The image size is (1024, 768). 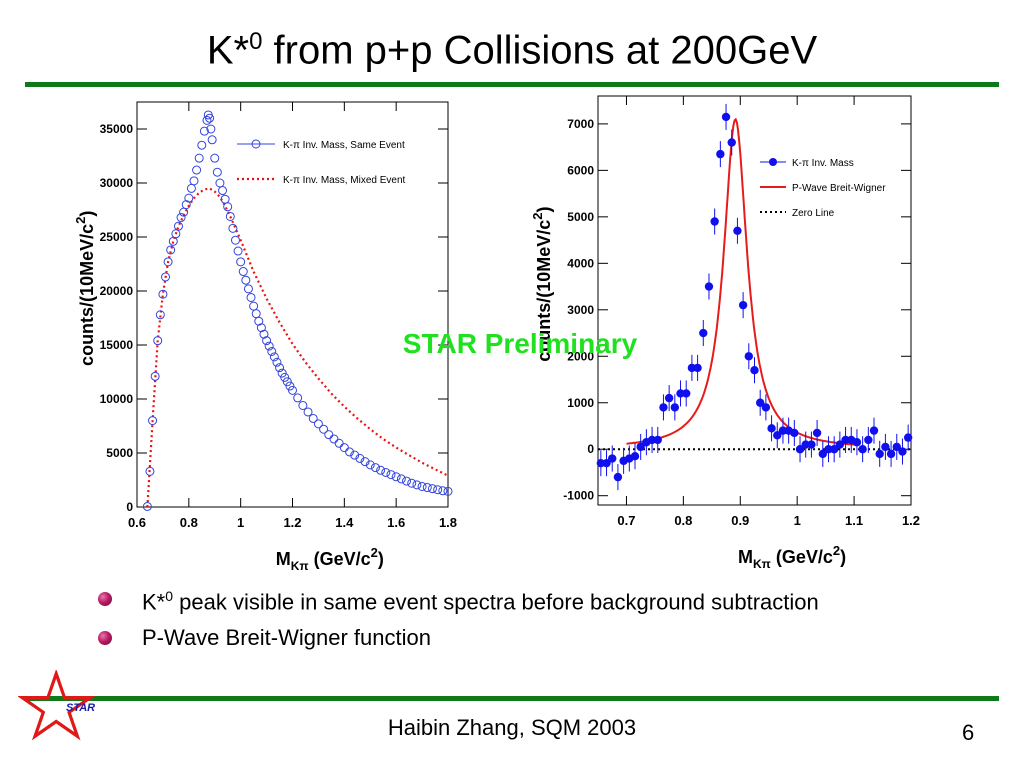 What do you see at coordinates (578, 496) in the screenshot?
I see `y-tick-label: -1000` at bounding box center [578, 496].